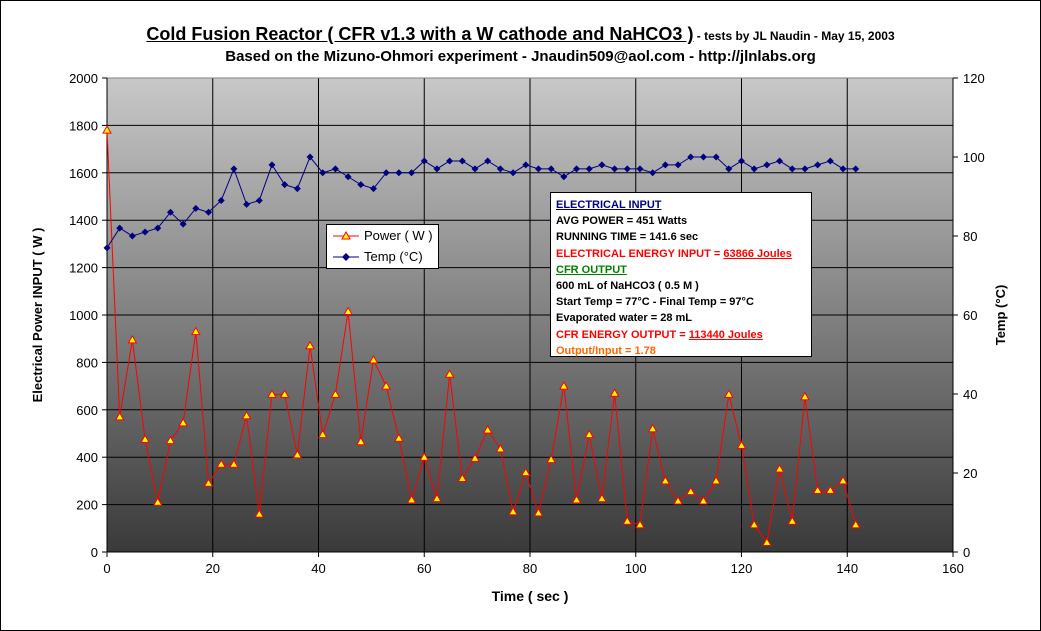 The width and height of the screenshot is (1041, 631). Describe the element at coordinates (974, 157) in the screenshot. I see `y2-tick-label: 100` at that location.